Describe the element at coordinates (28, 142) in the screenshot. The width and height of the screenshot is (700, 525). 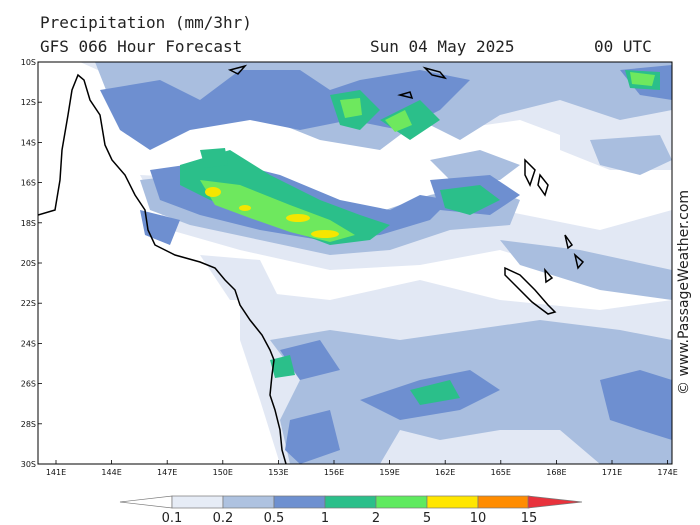
I see `lat-label: 14S` at that location.